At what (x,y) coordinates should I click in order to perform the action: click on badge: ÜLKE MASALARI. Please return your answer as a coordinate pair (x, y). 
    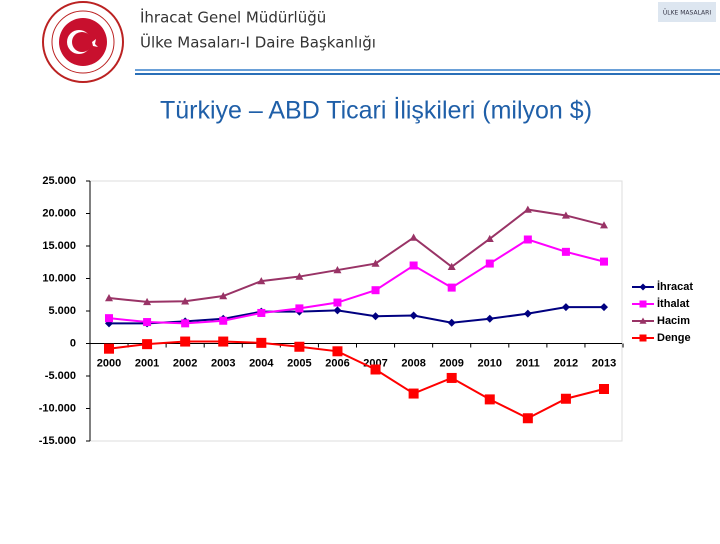
    Looking at the image, I should click on (687, 13).